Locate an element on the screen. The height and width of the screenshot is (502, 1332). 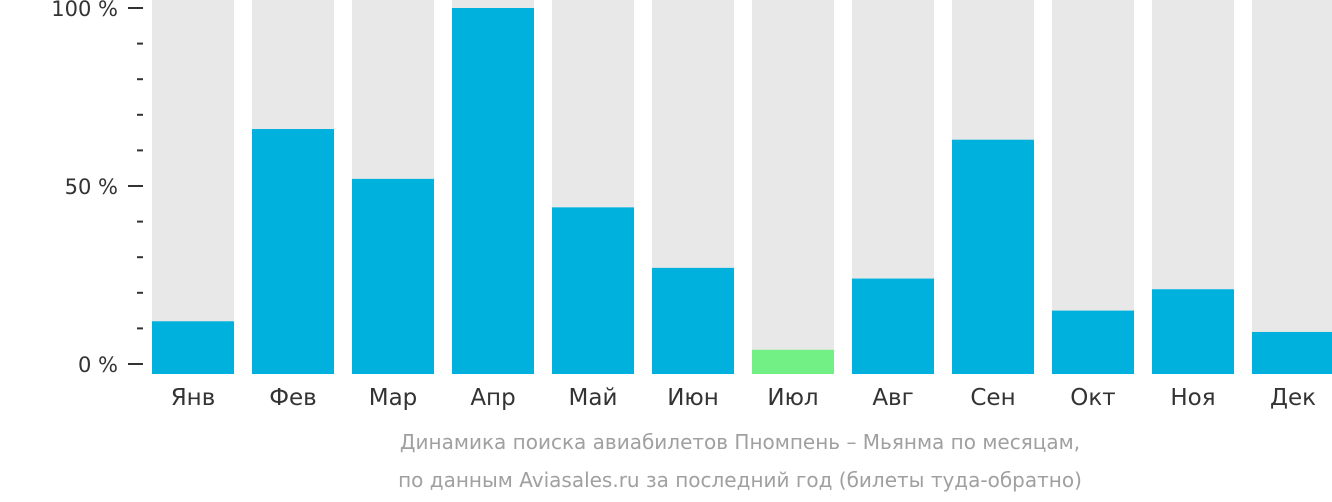
y-tick-label: 50 % is located at coordinates (91, 187).